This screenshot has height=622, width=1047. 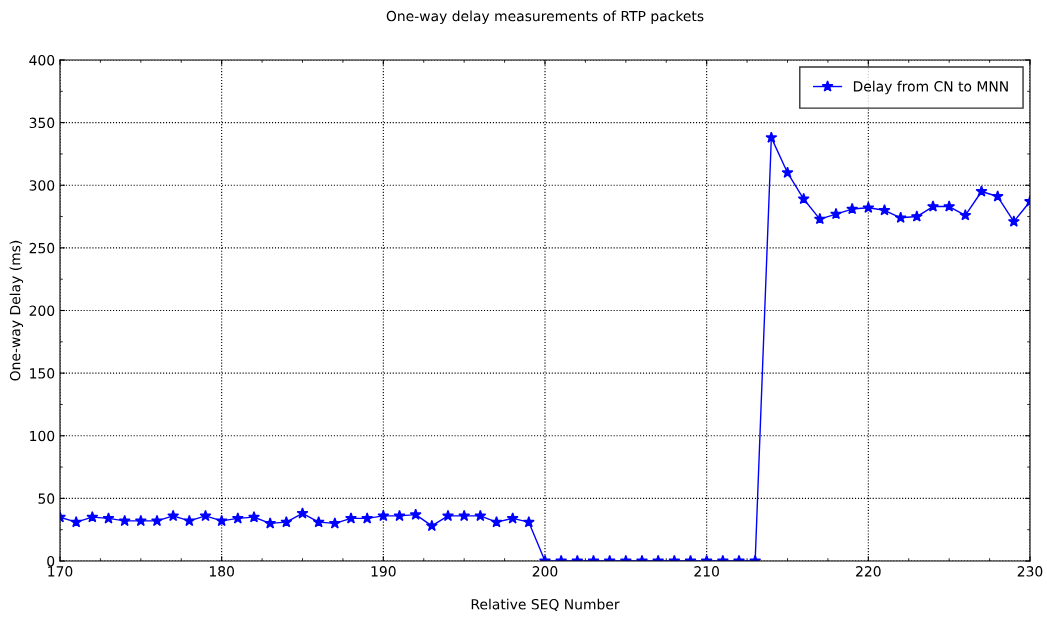 What do you see at coordinates (42, 373) in the screenshot?
I see `y-tick-label: 150` at bounding box center [42, 373].